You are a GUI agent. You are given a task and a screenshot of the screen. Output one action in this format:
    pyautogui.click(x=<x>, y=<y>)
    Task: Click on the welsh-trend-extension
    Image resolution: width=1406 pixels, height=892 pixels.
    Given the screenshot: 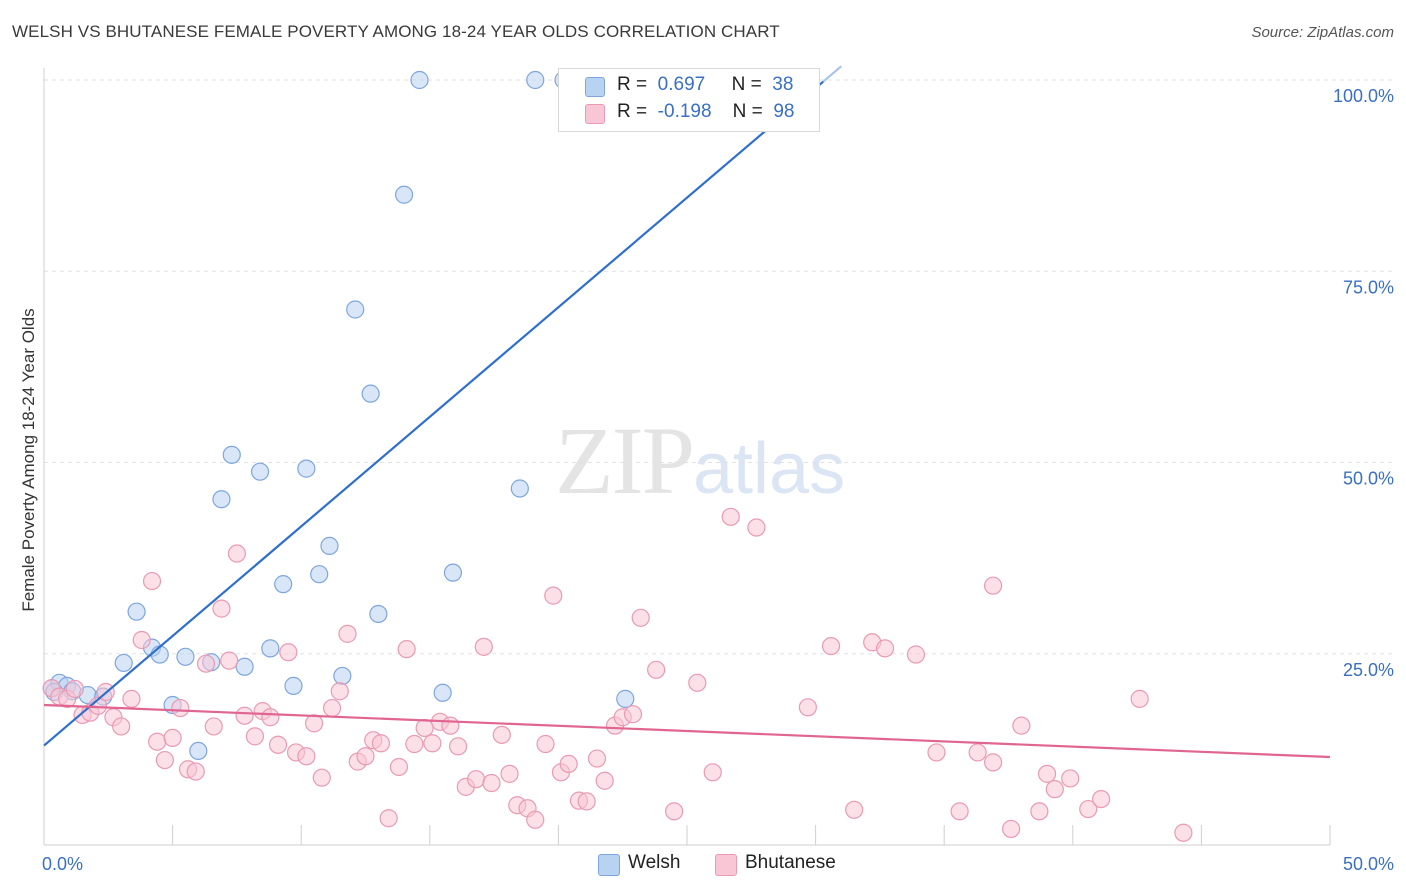 What is the action you would take?
    pyautogui.click(x=832, y=74)
    